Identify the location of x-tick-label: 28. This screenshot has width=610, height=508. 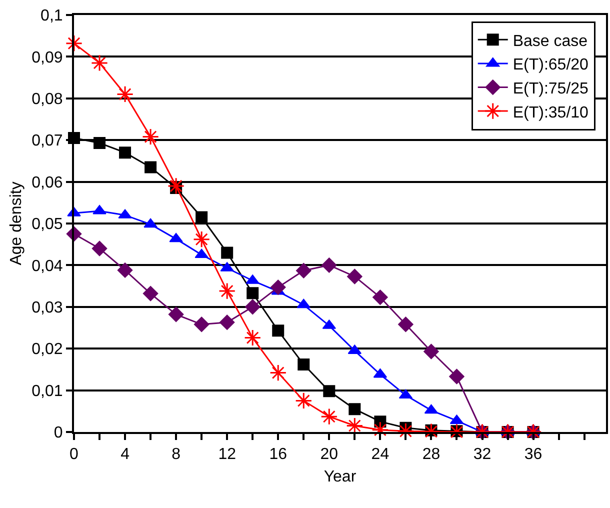
(431, 455).